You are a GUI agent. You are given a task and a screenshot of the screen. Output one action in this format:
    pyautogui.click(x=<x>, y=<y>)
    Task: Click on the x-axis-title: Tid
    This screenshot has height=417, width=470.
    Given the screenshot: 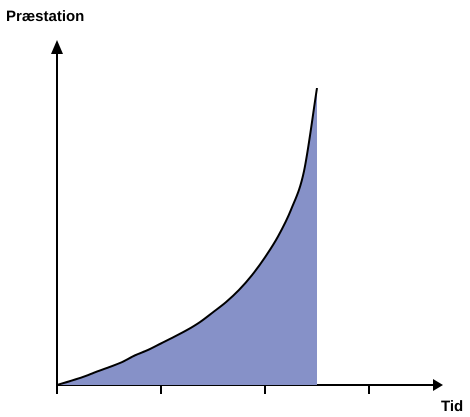 What is the action you would take?
    pyautogui.click(x=452, y=406)
    